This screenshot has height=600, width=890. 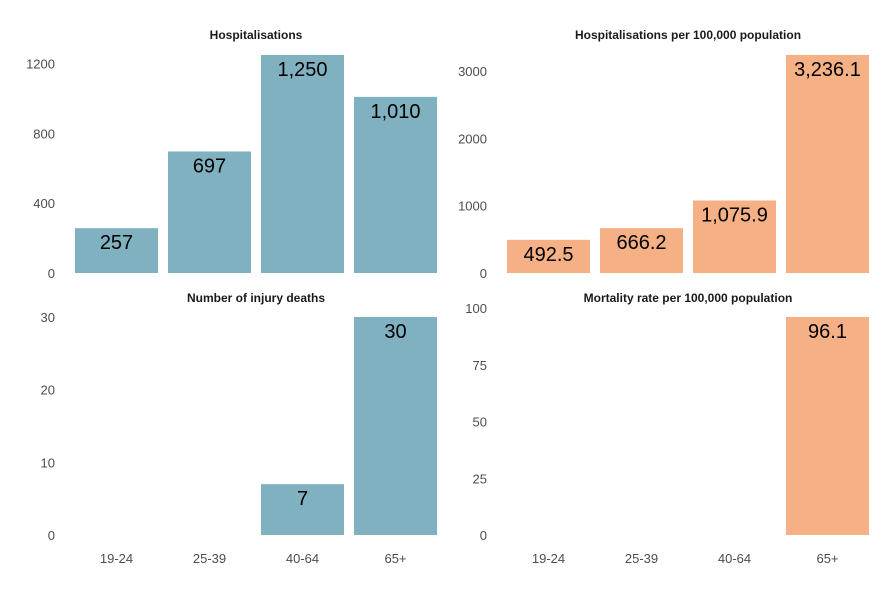 I want to click on y-tick-label: 75, so click(x=480, y=365).